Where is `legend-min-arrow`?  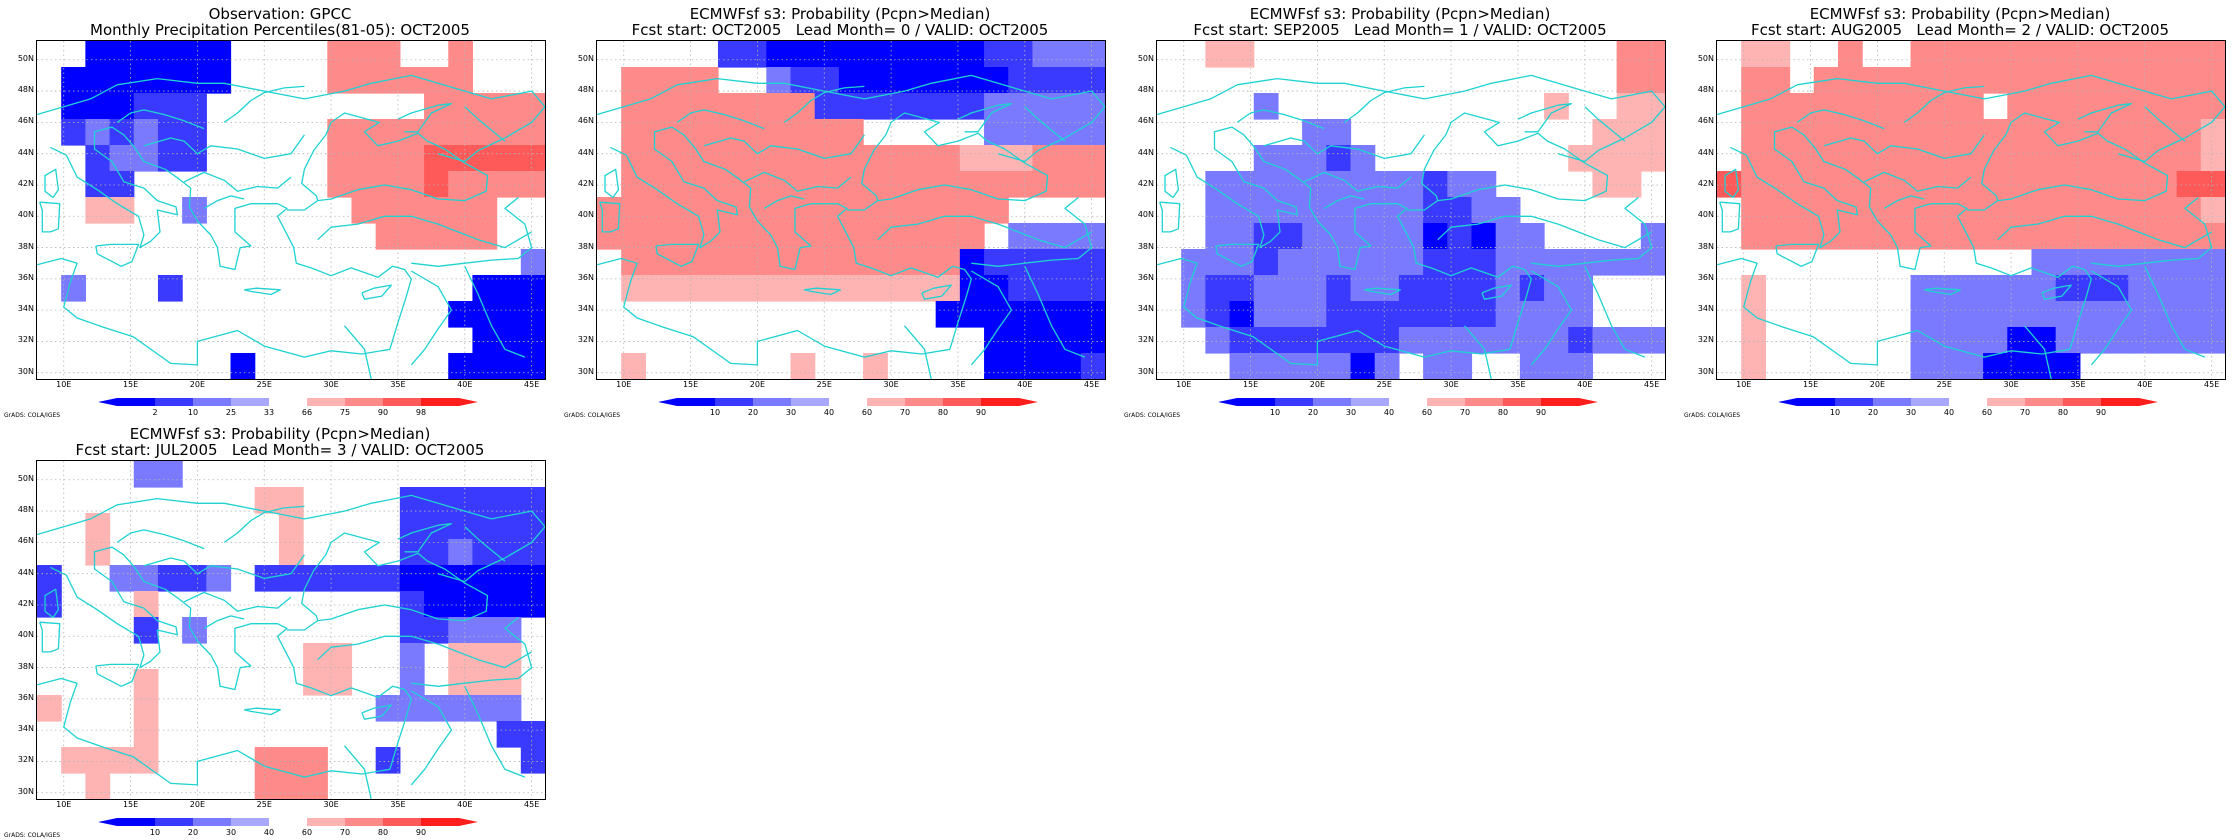
legend-min-arrow is located at coordinates (1787, 402).